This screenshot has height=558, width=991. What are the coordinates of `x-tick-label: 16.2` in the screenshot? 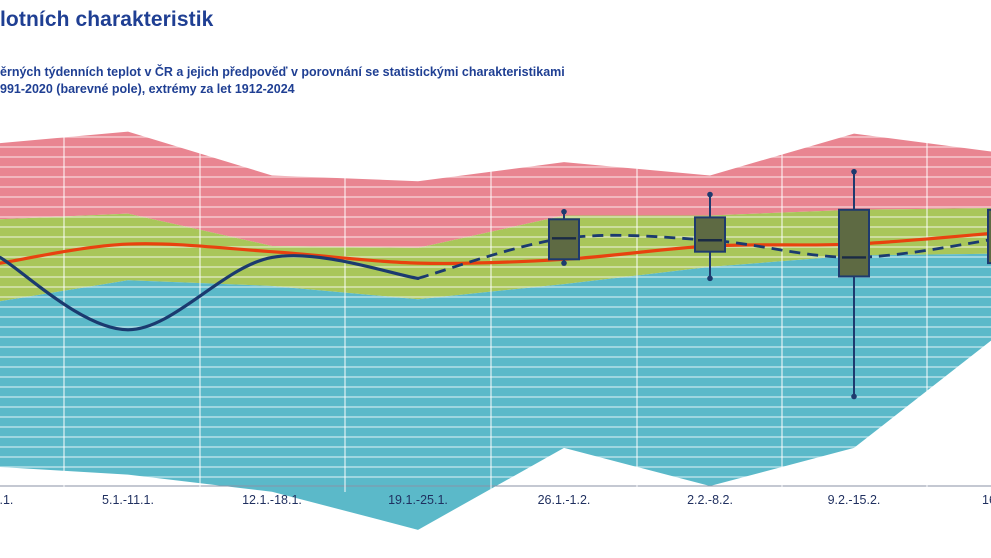 It's located at (986, 500).